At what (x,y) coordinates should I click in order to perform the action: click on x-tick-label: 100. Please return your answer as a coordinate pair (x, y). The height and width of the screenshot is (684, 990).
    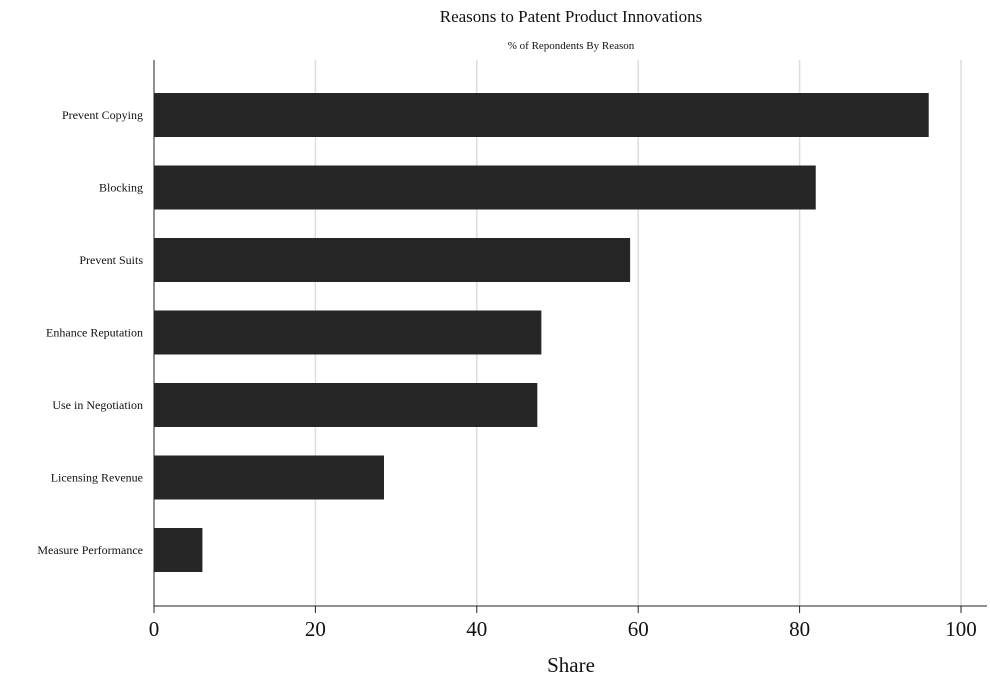
    Looking at the image, I should click on (961, 629).